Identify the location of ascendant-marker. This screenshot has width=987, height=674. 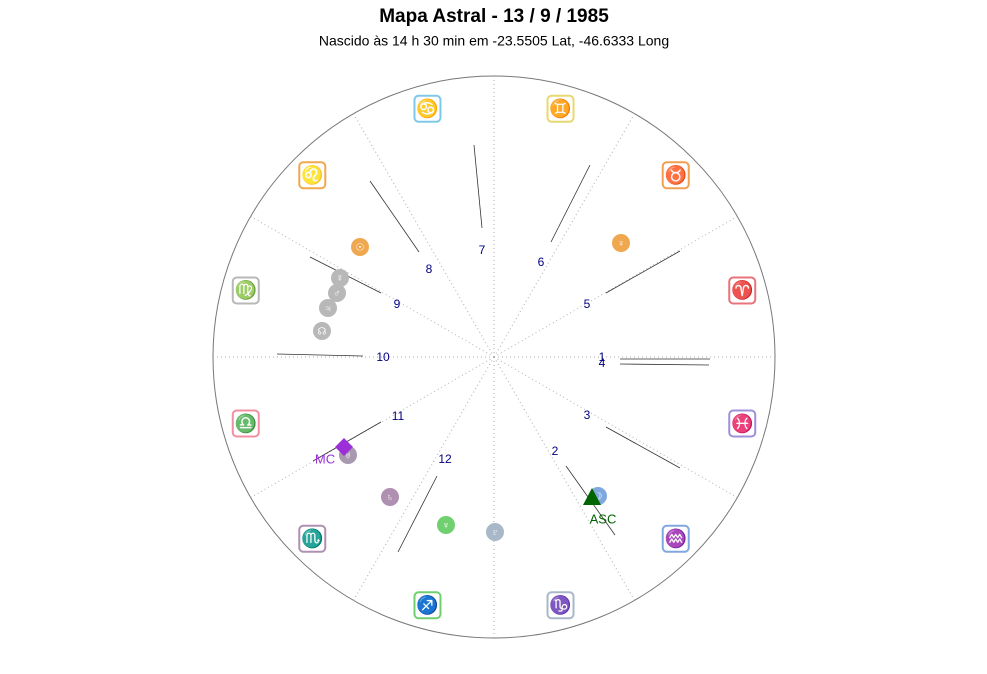
(592, 496).